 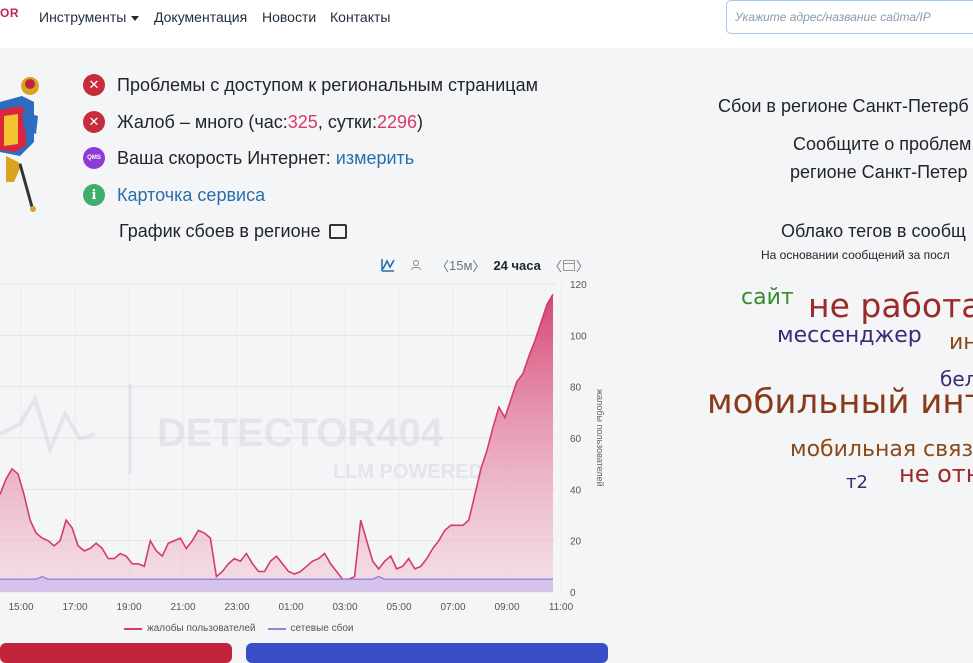 I want to click on region-emblem-icon, so click(x=19, y=144).